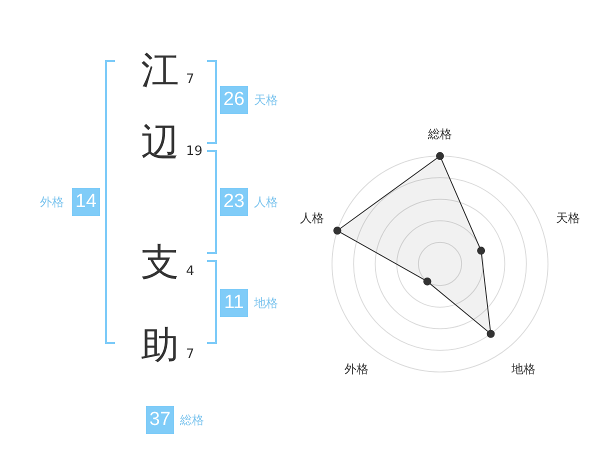 Image resolution: width=600 pixels, height=470 pixels. I want to click on category-label: 辺, so click(160, 142).